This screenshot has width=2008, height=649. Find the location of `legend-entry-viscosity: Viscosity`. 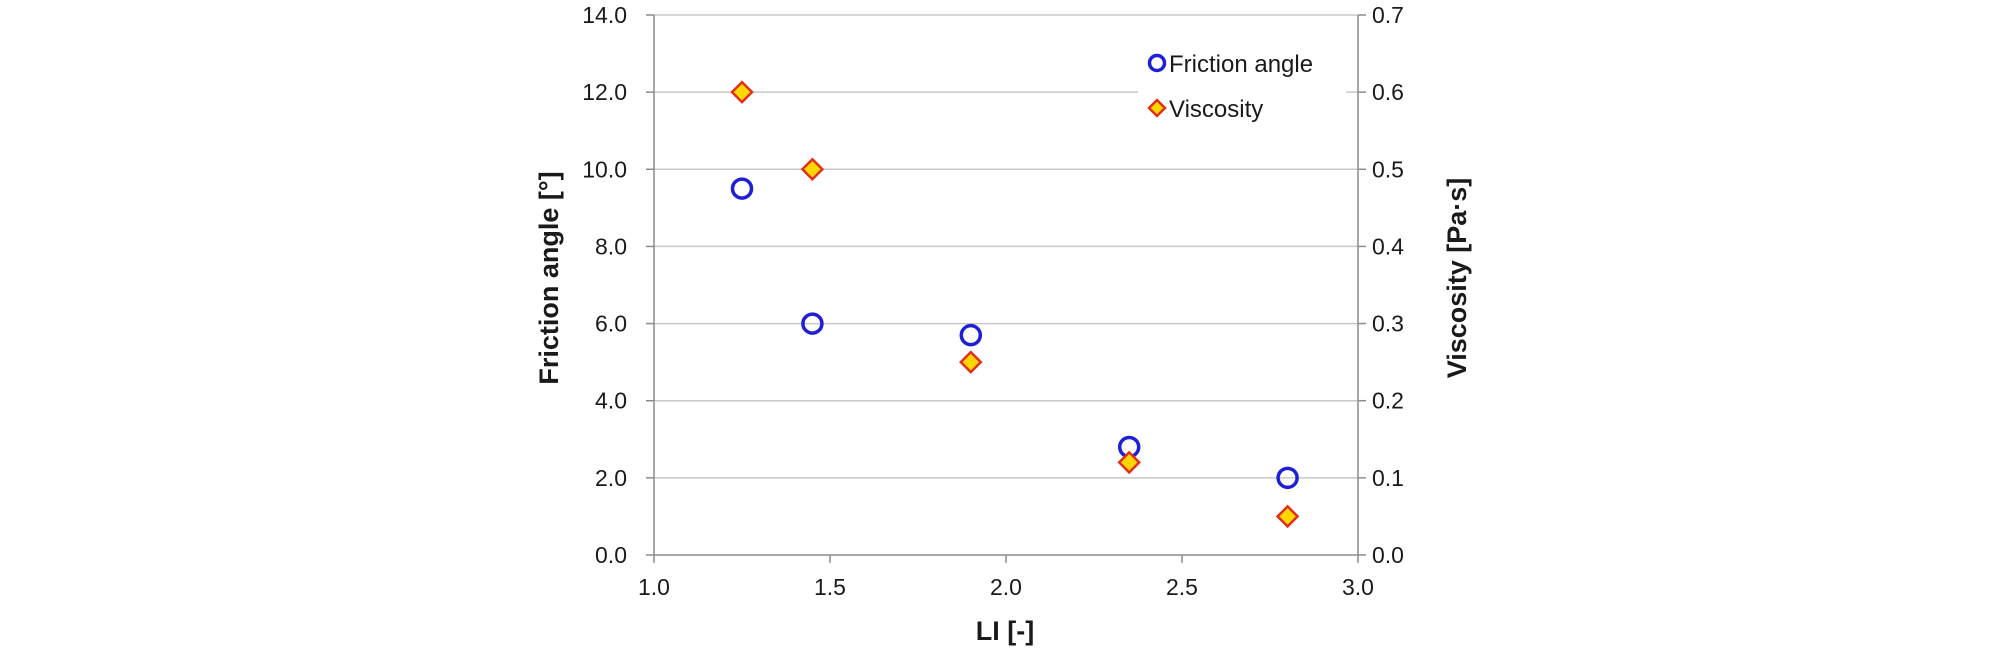

legend-entry-viscosity: Viscosity is located at coordinates (1205, 109).